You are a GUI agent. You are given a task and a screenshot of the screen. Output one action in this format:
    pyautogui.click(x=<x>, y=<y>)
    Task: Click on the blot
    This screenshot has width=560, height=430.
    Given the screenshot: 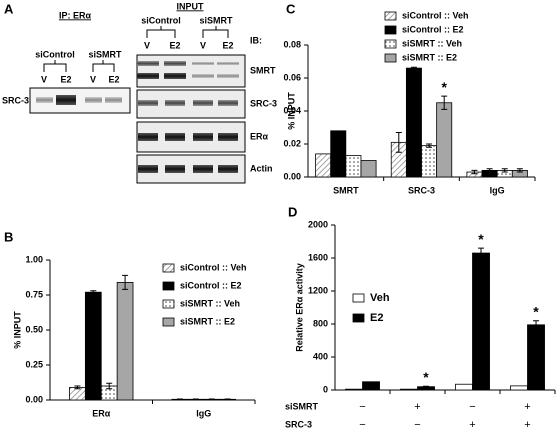 What is the action you would take?
    pyautogui.click(x=191, y=71)
    